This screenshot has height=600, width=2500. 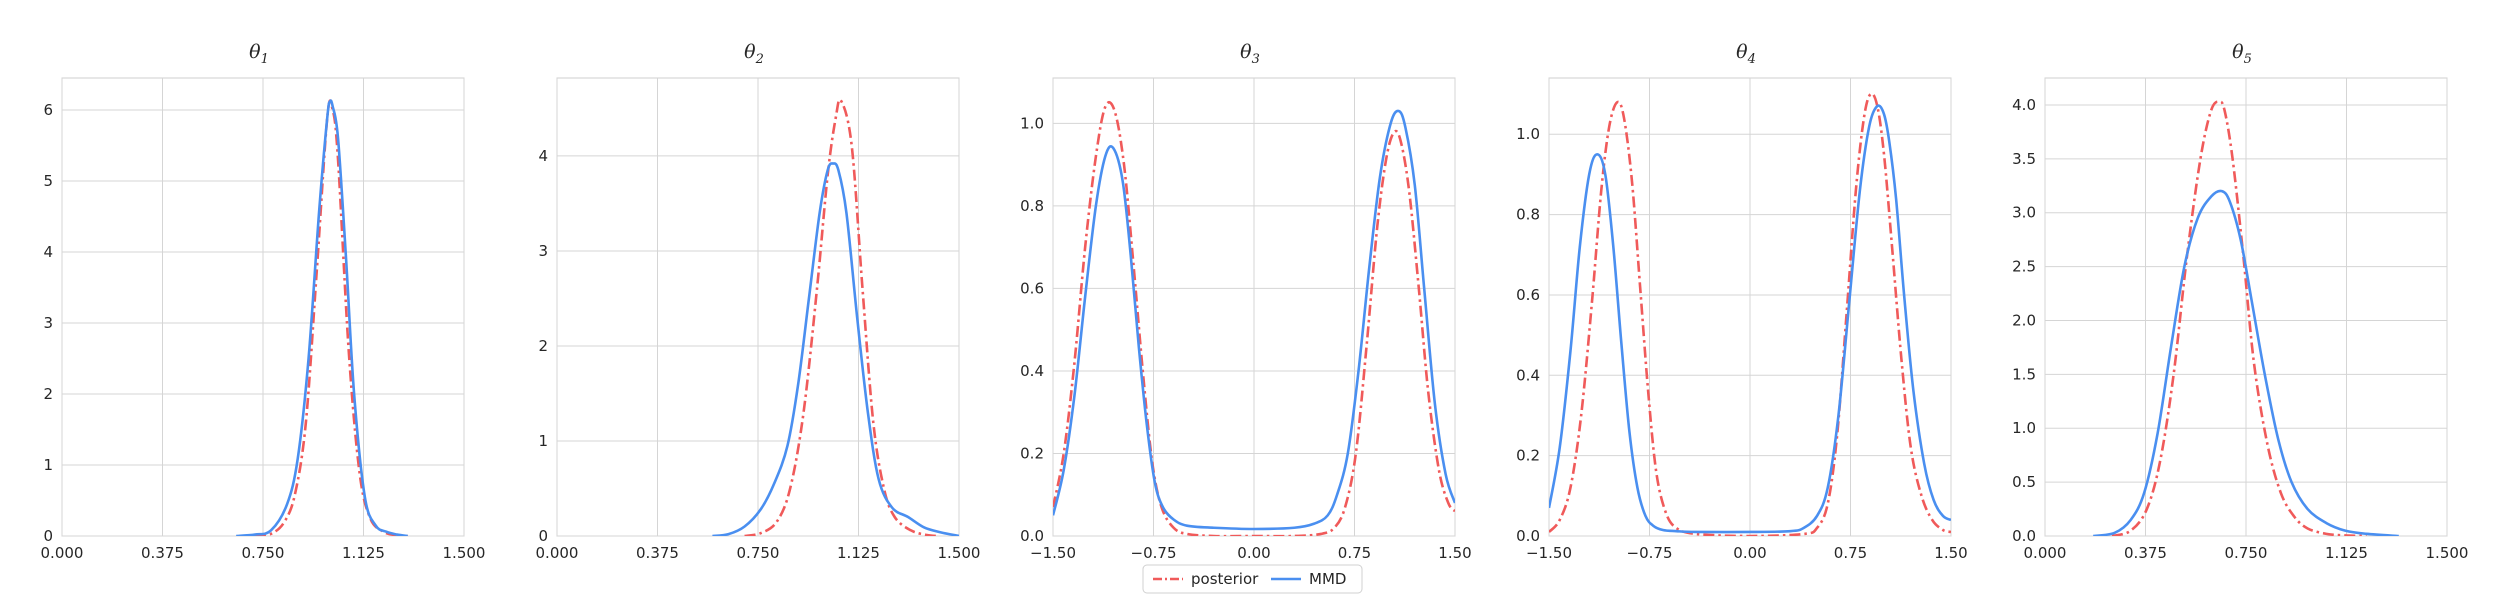 What do you see at coordinates (259, 54) in the screenshot?
I see `panel-title: θ1` at bounding box center [259, 54].